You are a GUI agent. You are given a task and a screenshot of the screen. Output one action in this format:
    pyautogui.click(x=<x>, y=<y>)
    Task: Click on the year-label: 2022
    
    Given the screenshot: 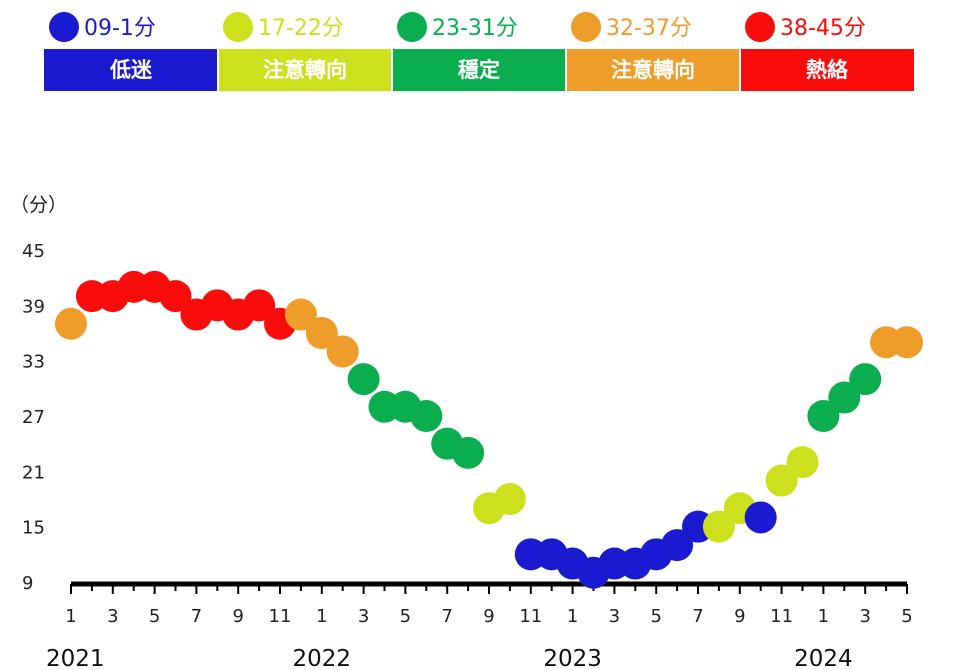 What is the action you would take?
    pyautogui.click(x=322, y=658)
    